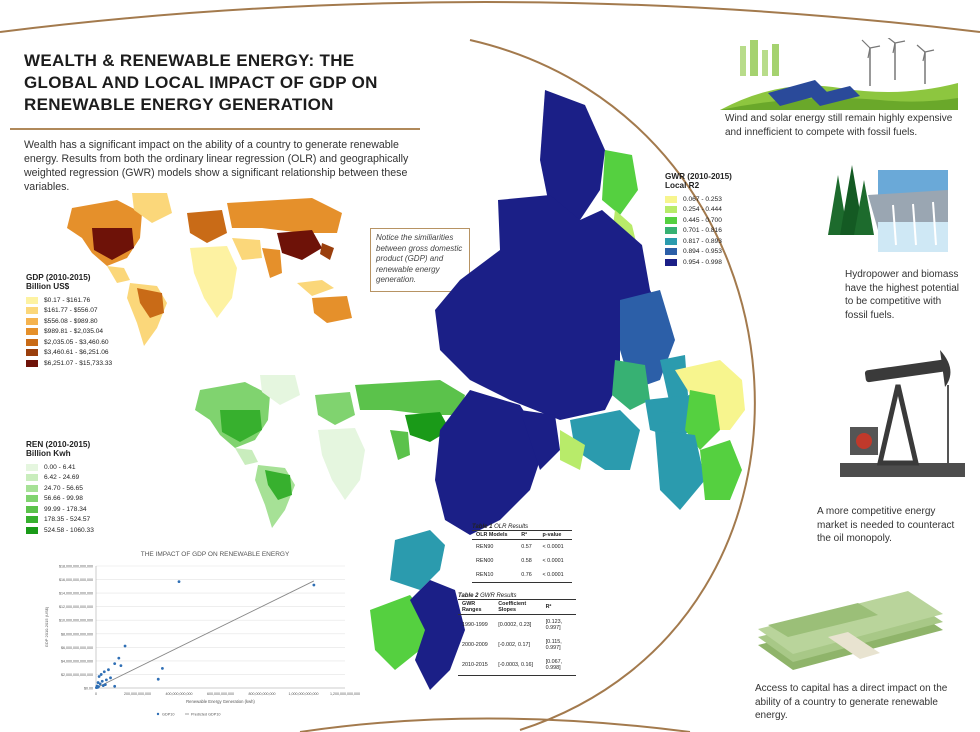  I want to click on chart-title: THE IMPACT OF GDP ON RENEWABLE ENERGY, so click(215, 554).